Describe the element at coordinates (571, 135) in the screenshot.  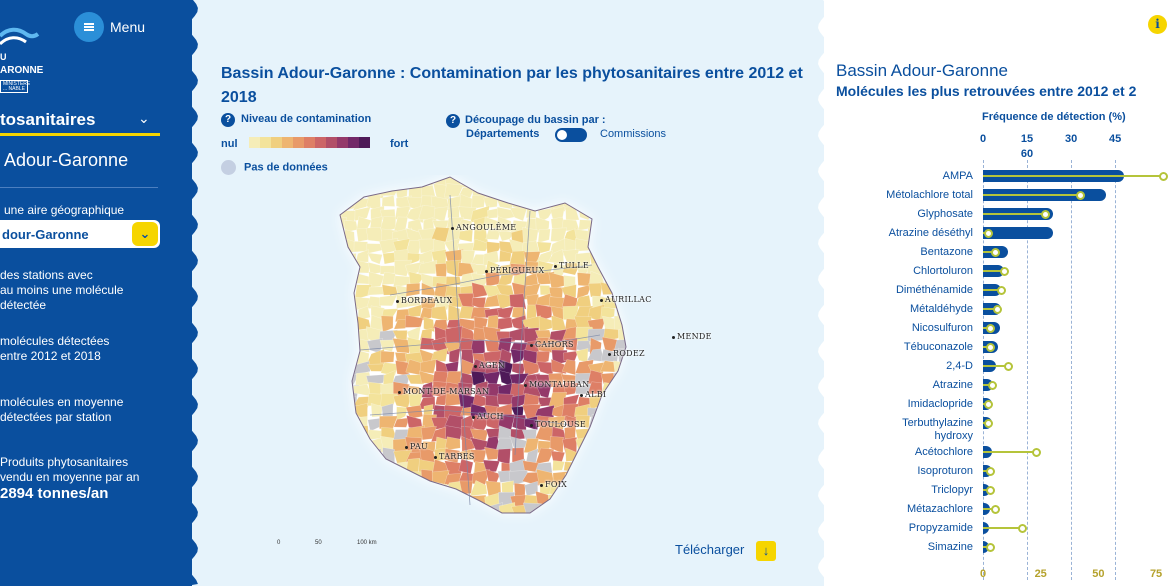
I see `split-toggle` at that location.